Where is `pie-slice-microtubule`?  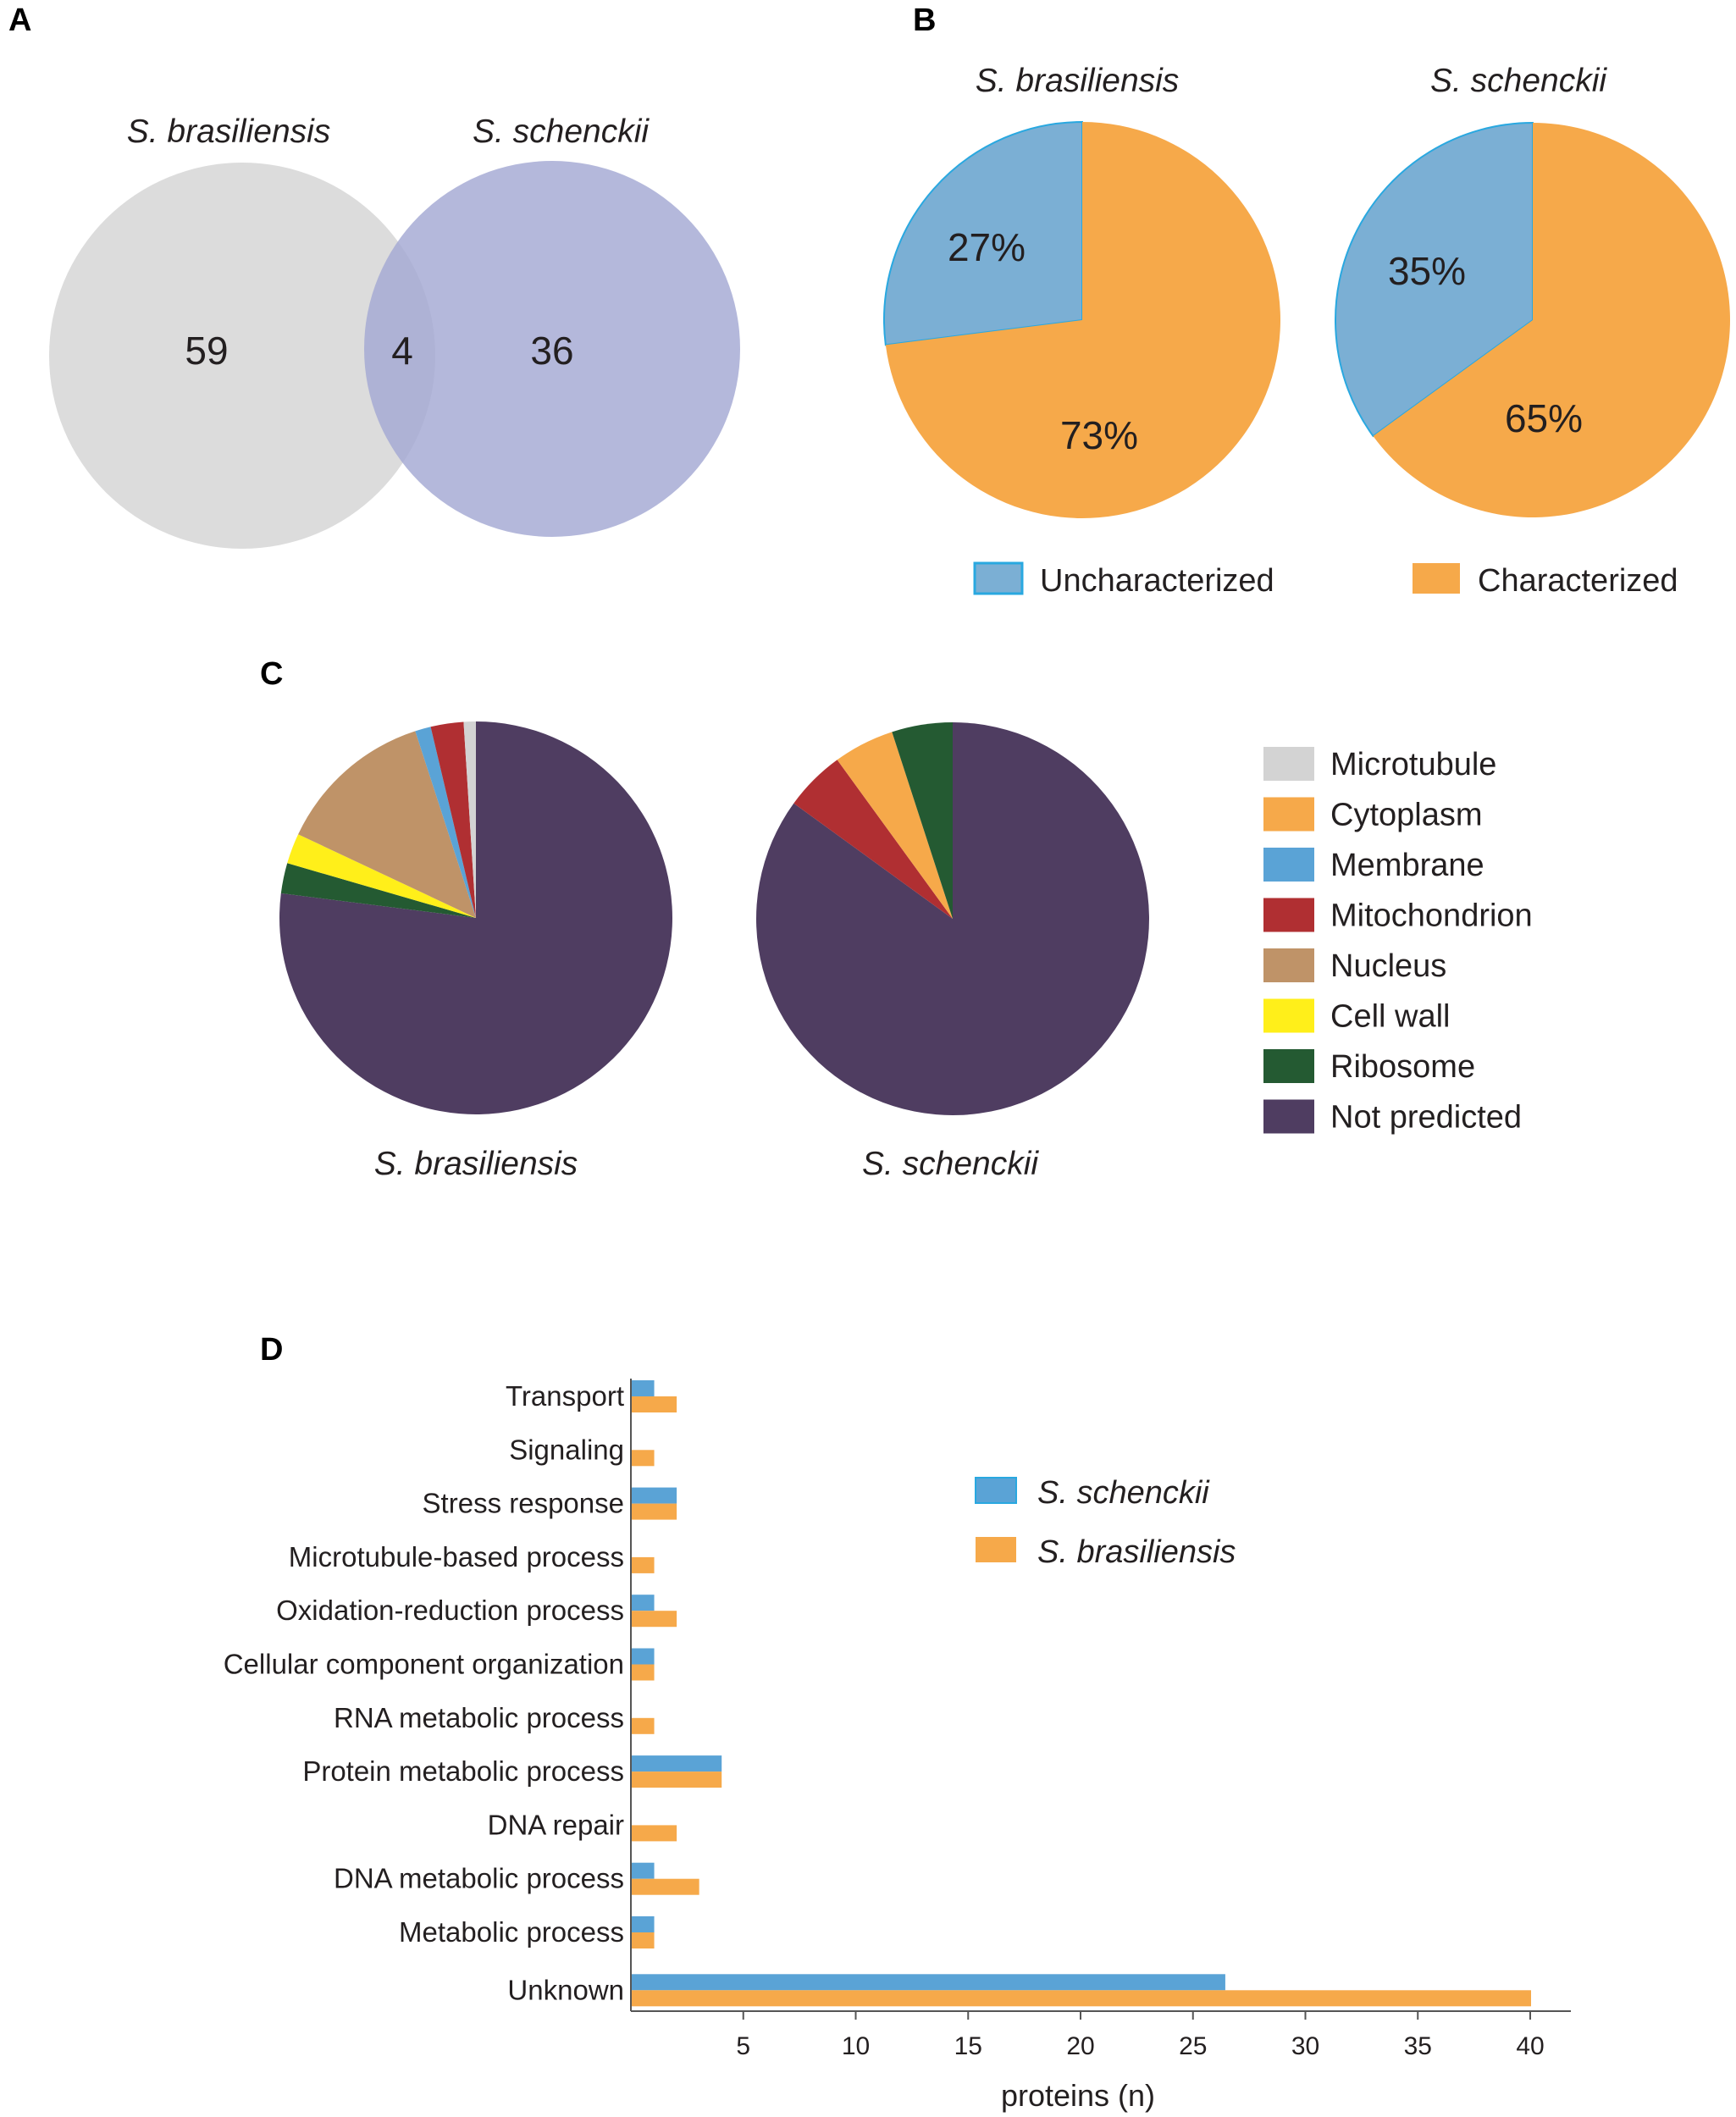
pie-slice-microtubule is located at coordinates (469, 819).